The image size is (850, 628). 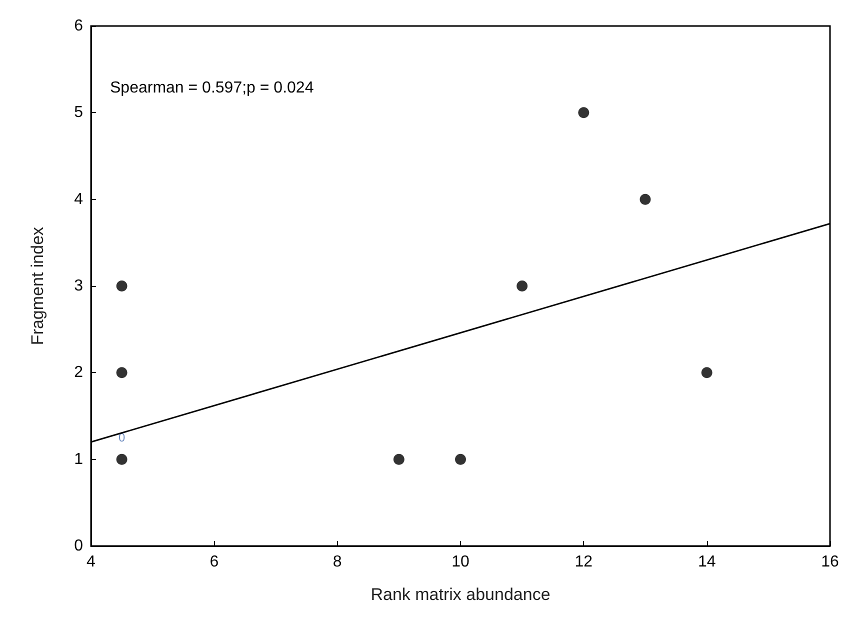 What do you see at coordinates (830, 562) in the screenshot?
I see `x-tick-label: 16` at bounding box center [830, 562].